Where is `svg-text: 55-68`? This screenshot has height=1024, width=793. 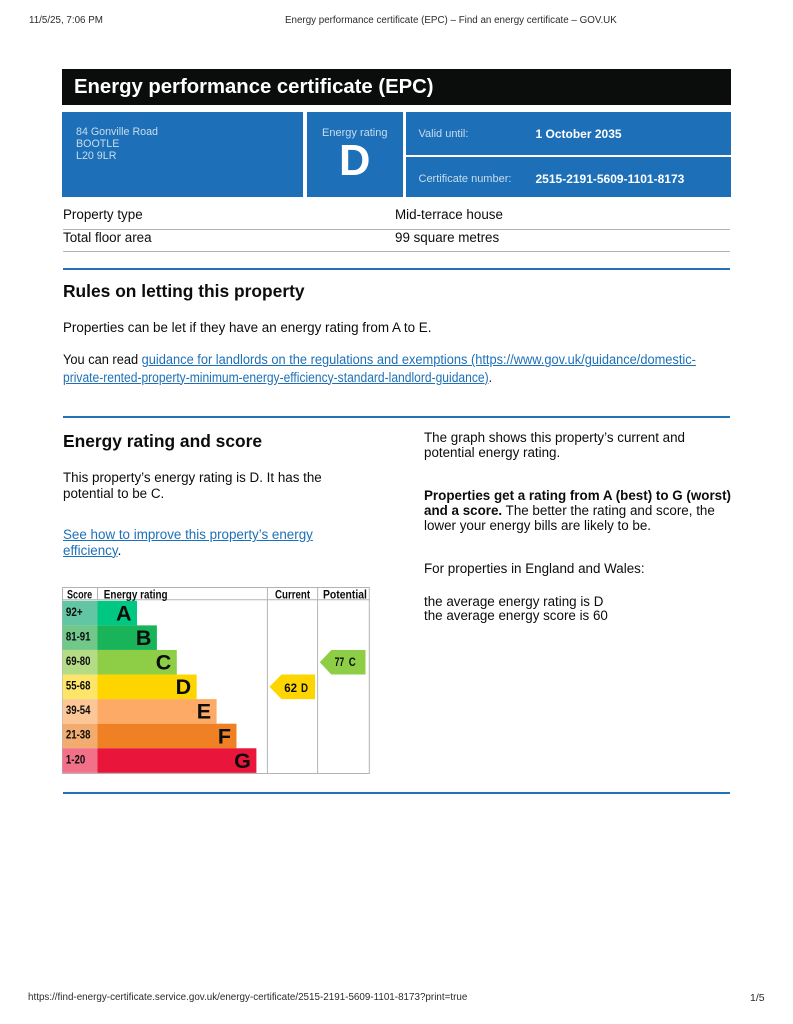 svg-text: 55-68 is located at coordinates (78, 686).